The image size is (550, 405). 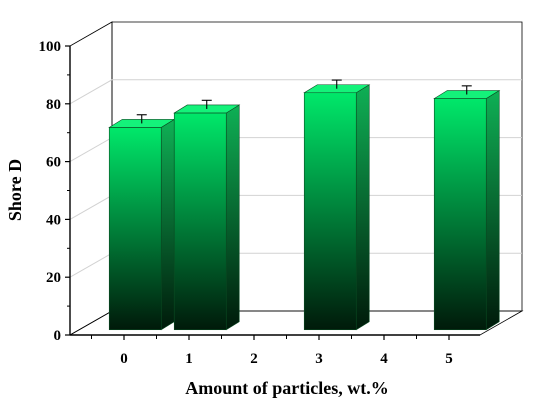 What do you see at coordinates (91, 178) in the screenshot?
I see `side-wall` at bounding box center [91, 178].